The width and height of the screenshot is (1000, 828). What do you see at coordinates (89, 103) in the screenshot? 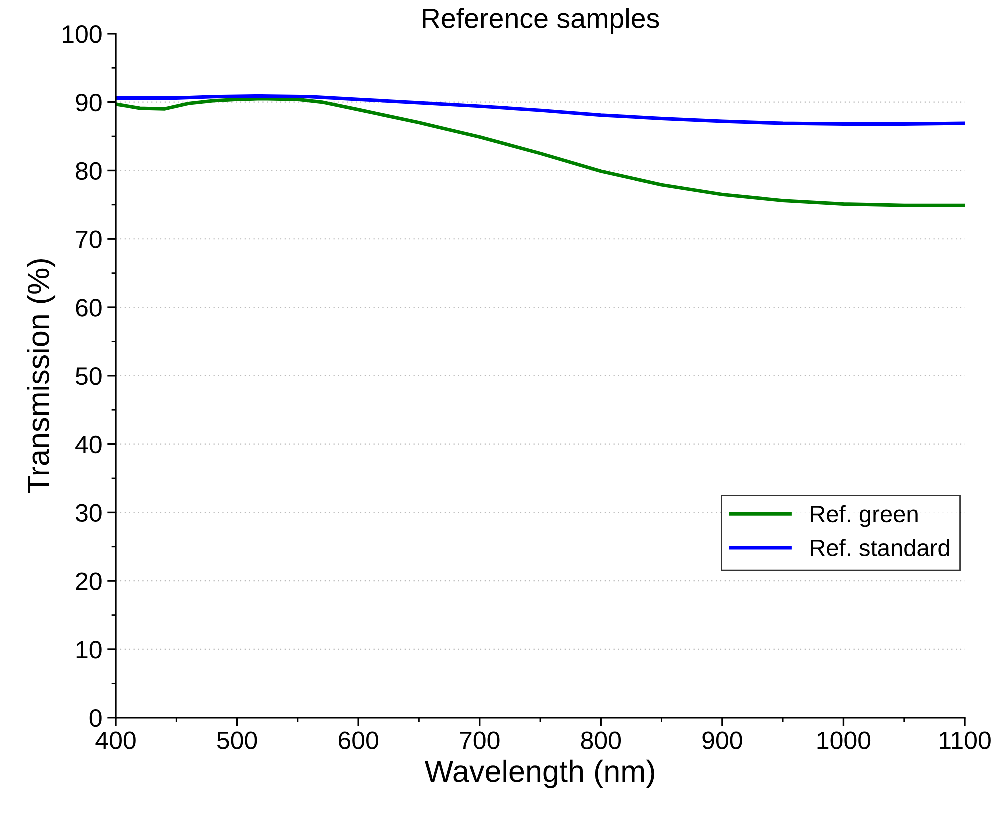
I see `y-tick-label: 90` at bounding box center [89, 103].